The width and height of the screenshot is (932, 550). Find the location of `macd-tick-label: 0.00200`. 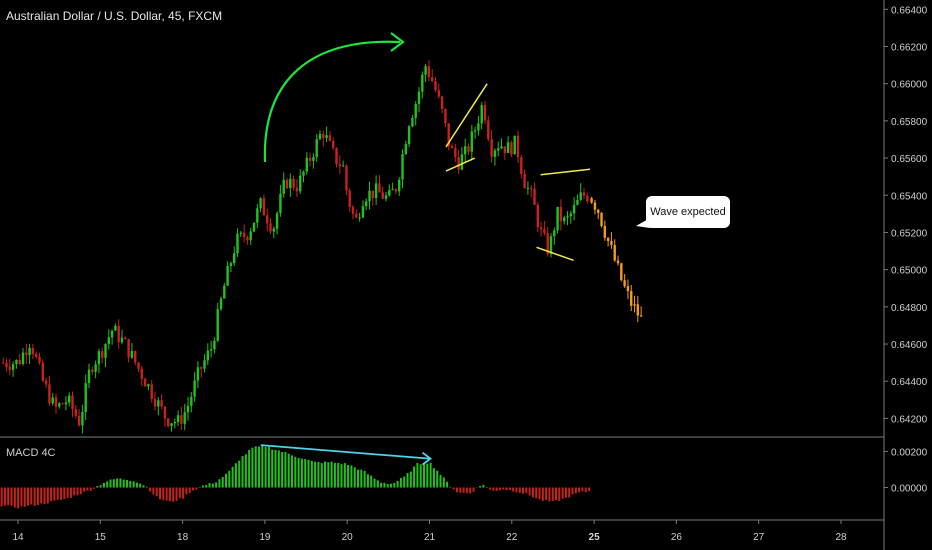

macd-tick-label: 0.00200 is located at coordinates (909, 452).